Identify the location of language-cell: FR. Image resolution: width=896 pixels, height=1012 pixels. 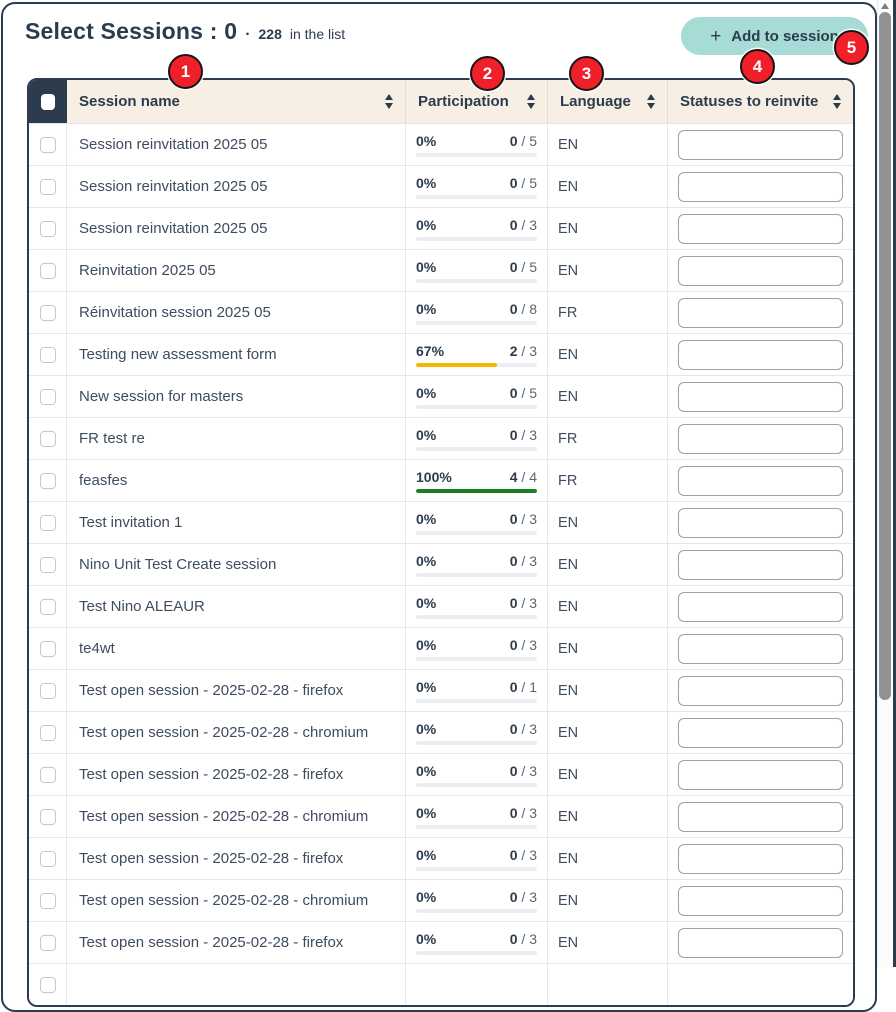
(608, 312).